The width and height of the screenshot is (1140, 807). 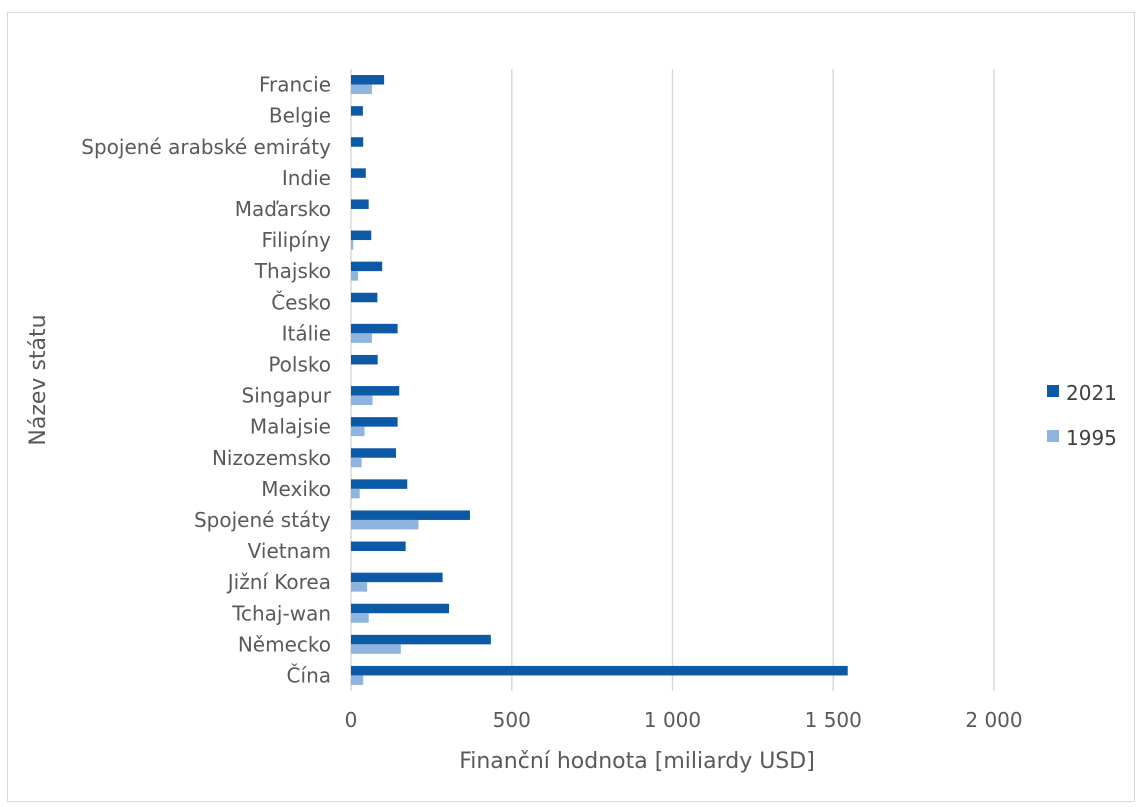 What do you see at coordinates (512, 720) in the screenshot?
I see `x-tick-label: 500` at bounding box center [512, 720].